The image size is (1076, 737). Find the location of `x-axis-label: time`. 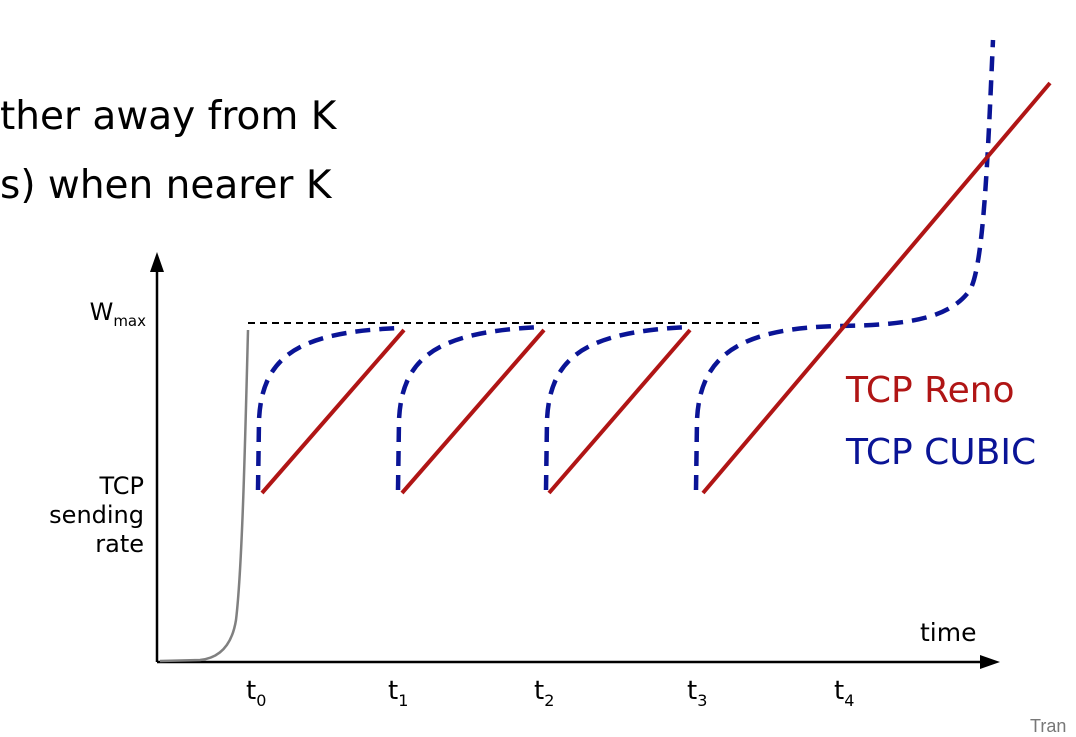

x-axis-label: time is located at coordinates (948, 632).